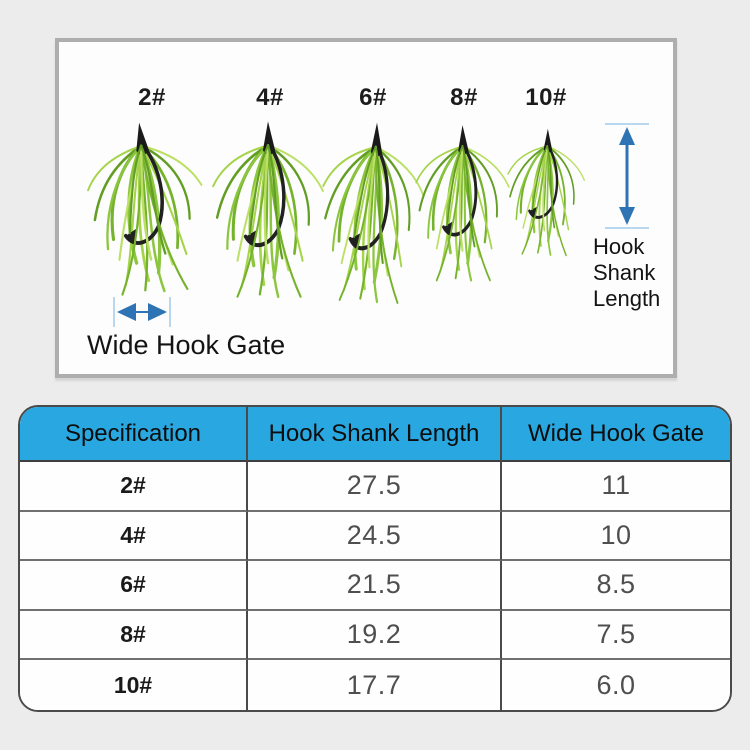 The image size is (750, 750). Describe the element at coordinates (152, 97) in the screenshot. I see `lure-size-label: 2#` at that location.